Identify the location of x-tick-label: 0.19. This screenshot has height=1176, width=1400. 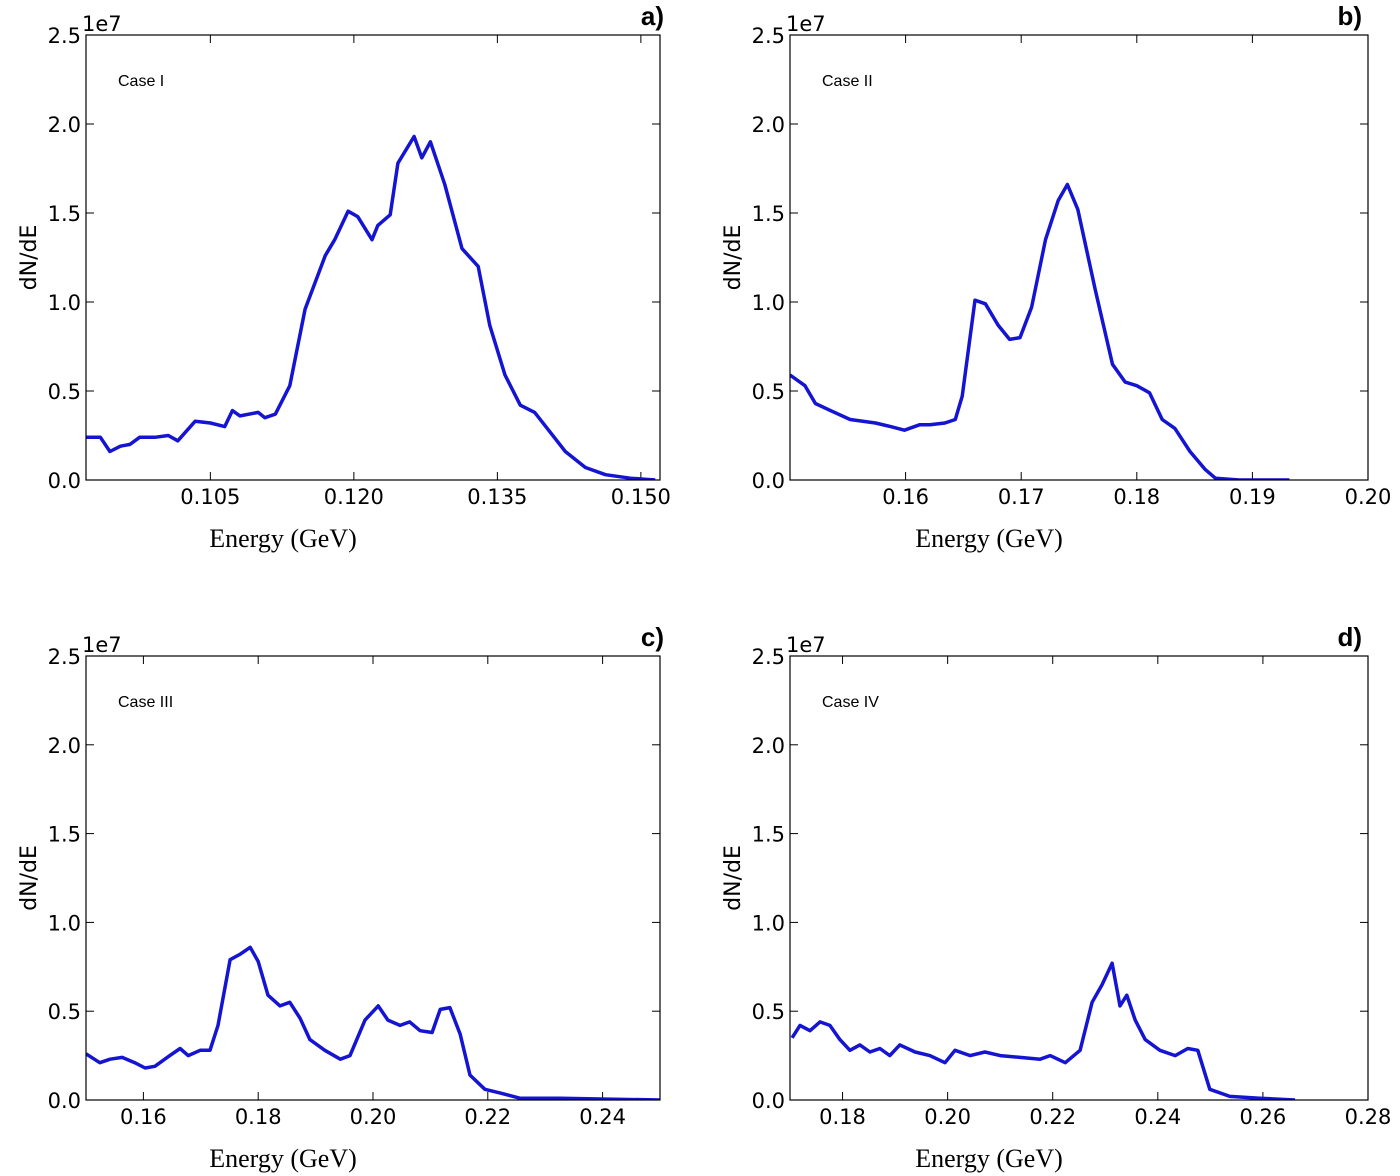
(1252, 497).